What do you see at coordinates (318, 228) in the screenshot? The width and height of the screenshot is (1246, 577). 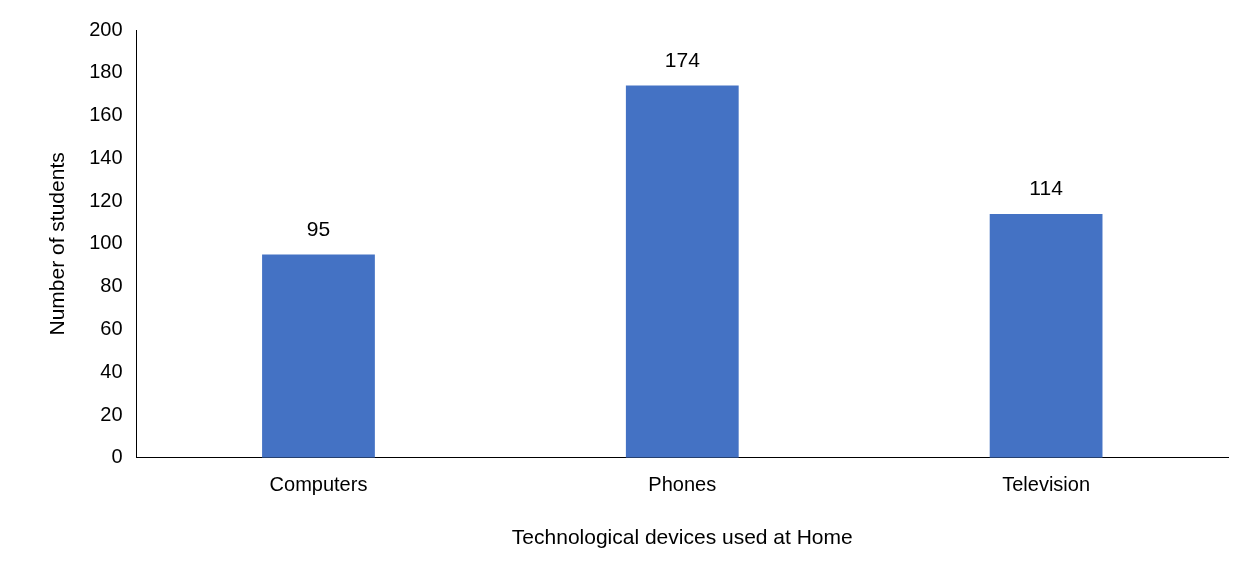 I see `data-label: 95` at bounding box center [318, 228].